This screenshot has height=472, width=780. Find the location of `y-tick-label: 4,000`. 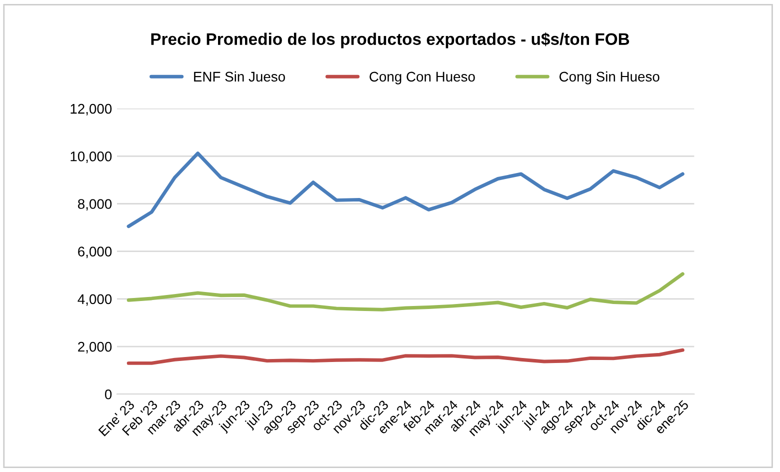

y-tick-label: 4,000 is located at coordinates (95, 300).